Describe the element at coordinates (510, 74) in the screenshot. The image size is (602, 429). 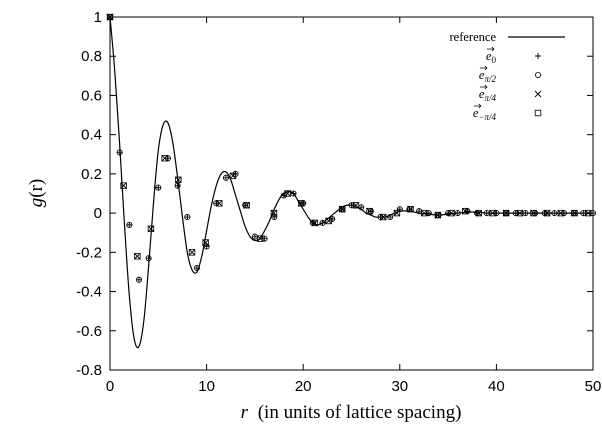
I see `legend-item-e_pi/2: eπ/2` at that location.